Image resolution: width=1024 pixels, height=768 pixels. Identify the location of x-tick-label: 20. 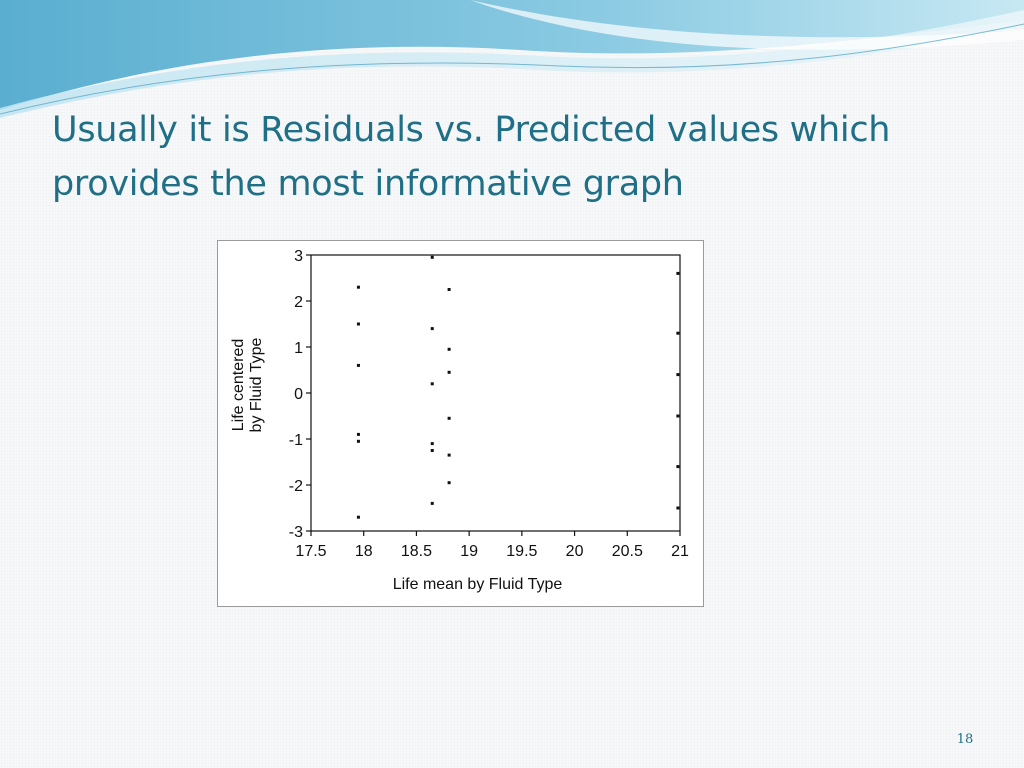
(575, 551).